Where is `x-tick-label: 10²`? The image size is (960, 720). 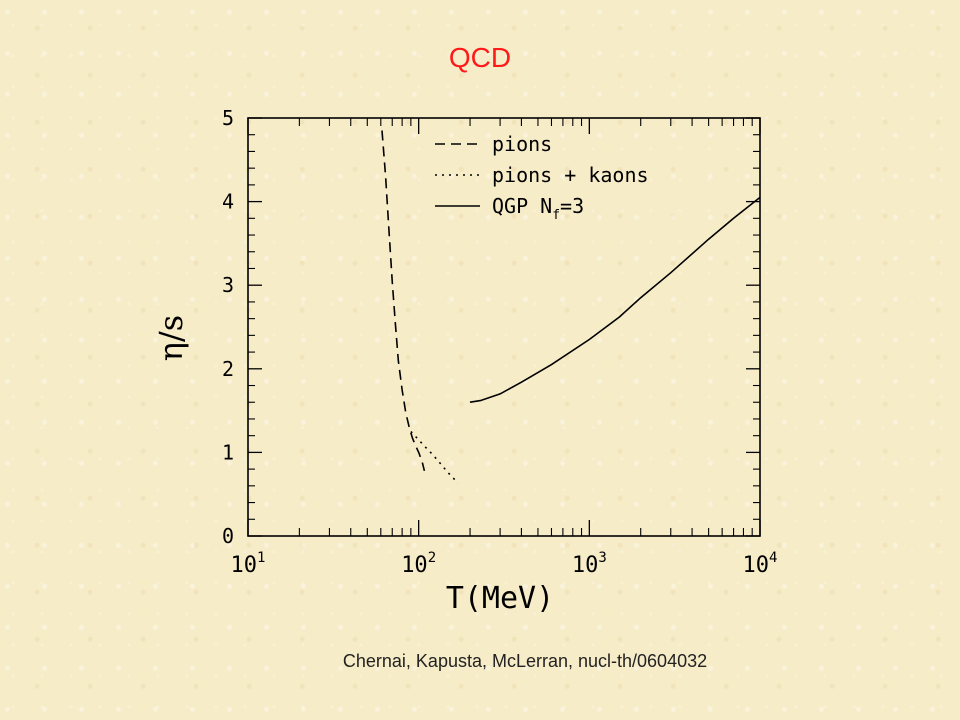
x-tick-label: 10² is located at coordinates (418, 564).